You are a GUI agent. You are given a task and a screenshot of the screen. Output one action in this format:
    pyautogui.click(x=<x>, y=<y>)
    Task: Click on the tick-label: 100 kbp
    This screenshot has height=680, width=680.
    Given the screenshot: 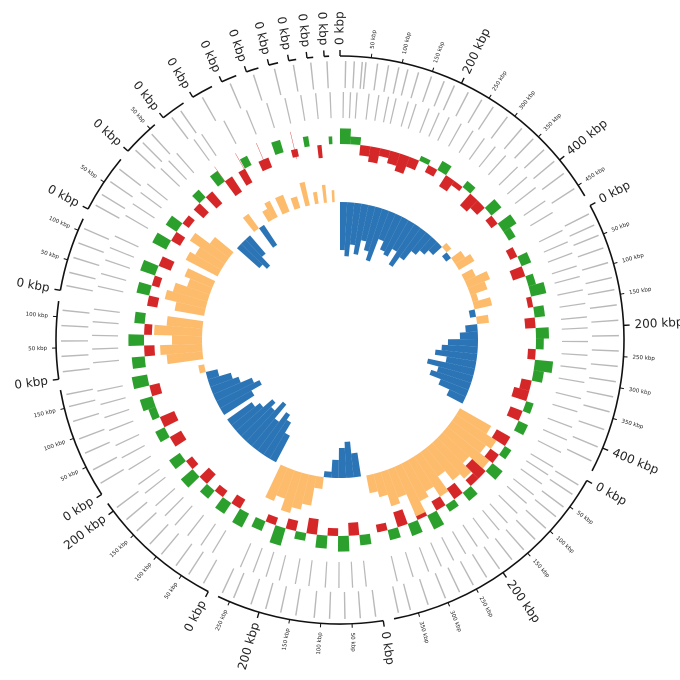 What is the action you would take?
    pyautogui.click(x=407, y=43)
    